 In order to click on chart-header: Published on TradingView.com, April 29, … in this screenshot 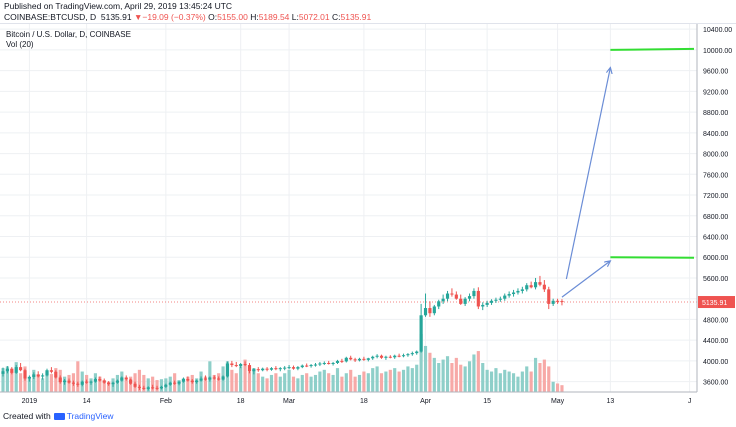, I will do `click(367, 11)`.